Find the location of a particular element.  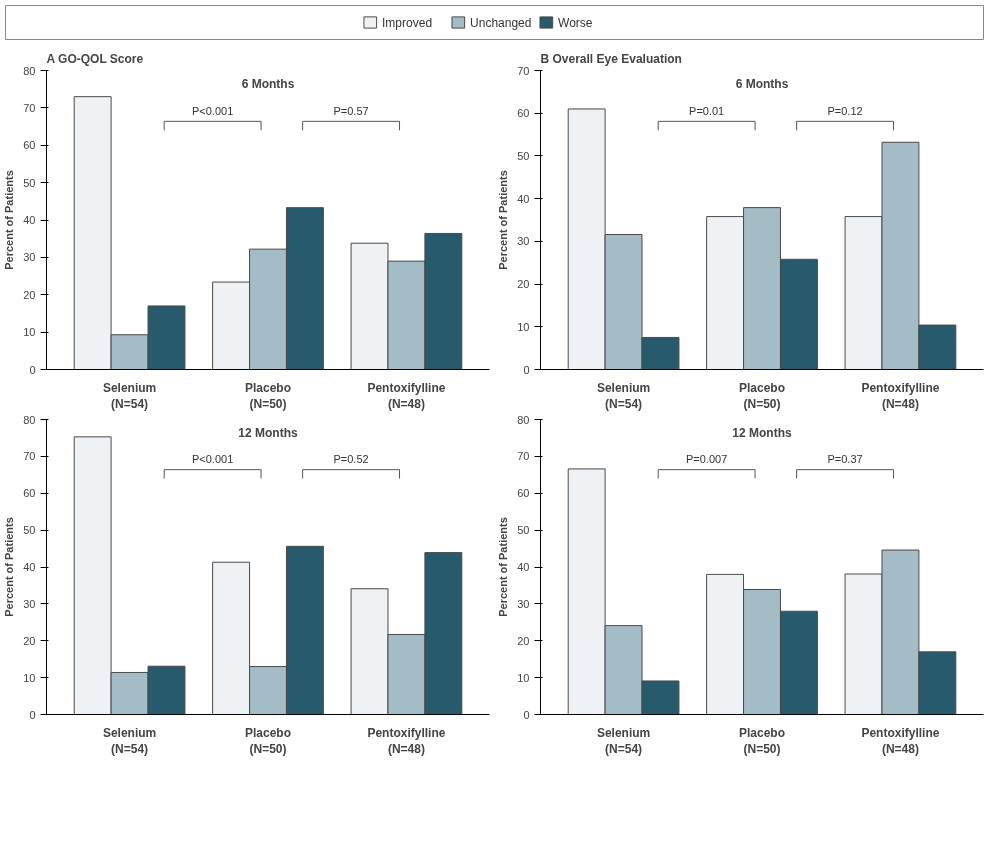

annotation: P=0.12 is located at coordinates (845, 110).